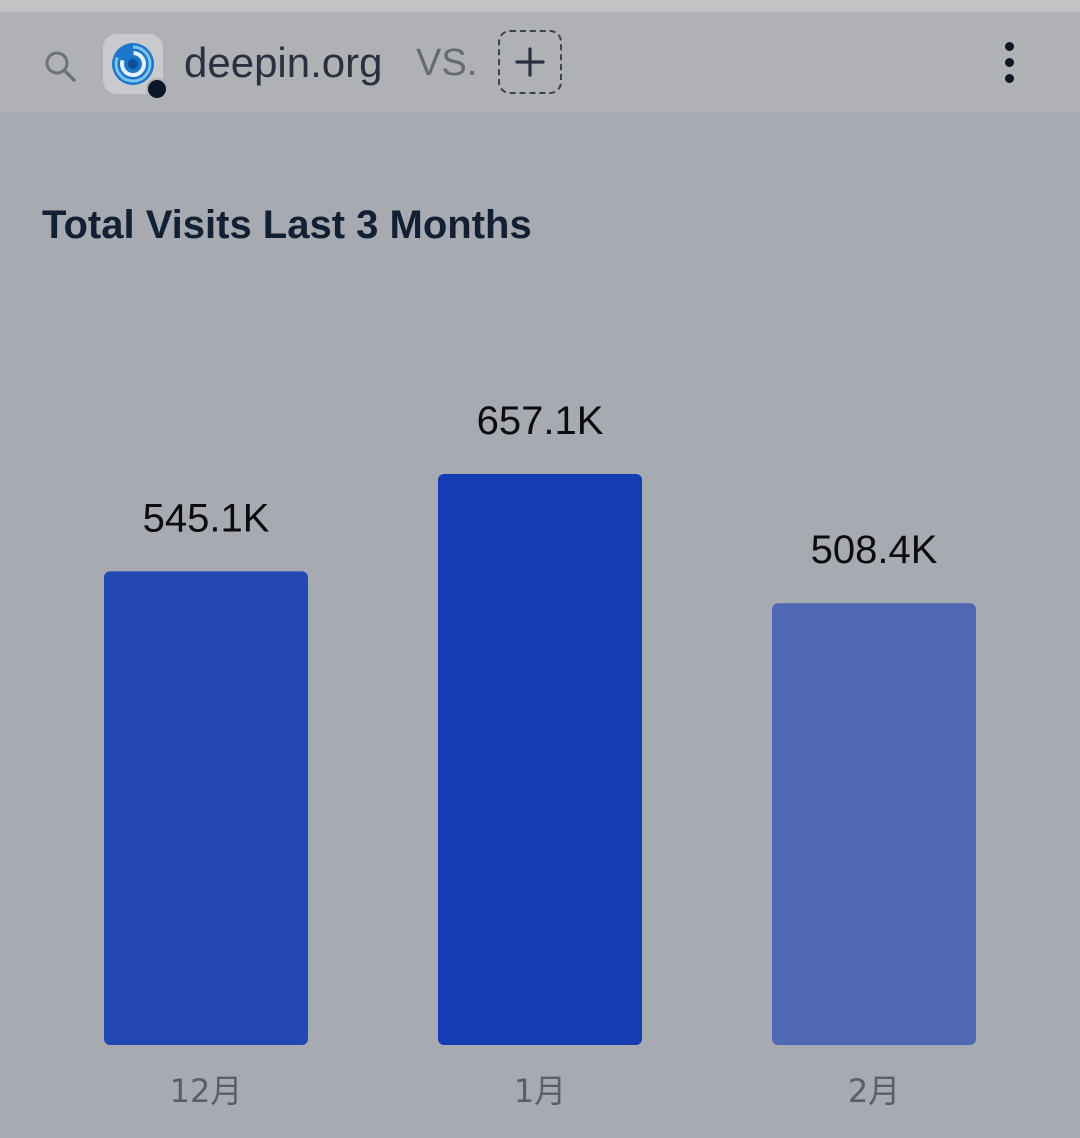  I want to click on deepin-logo-icon, so click(133, 64).